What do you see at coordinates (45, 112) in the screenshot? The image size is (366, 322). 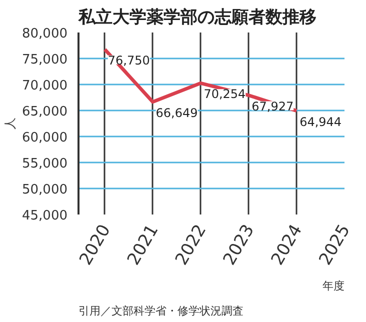 I see `y-tick-label: 65,000` at bounding box center [45, 112].